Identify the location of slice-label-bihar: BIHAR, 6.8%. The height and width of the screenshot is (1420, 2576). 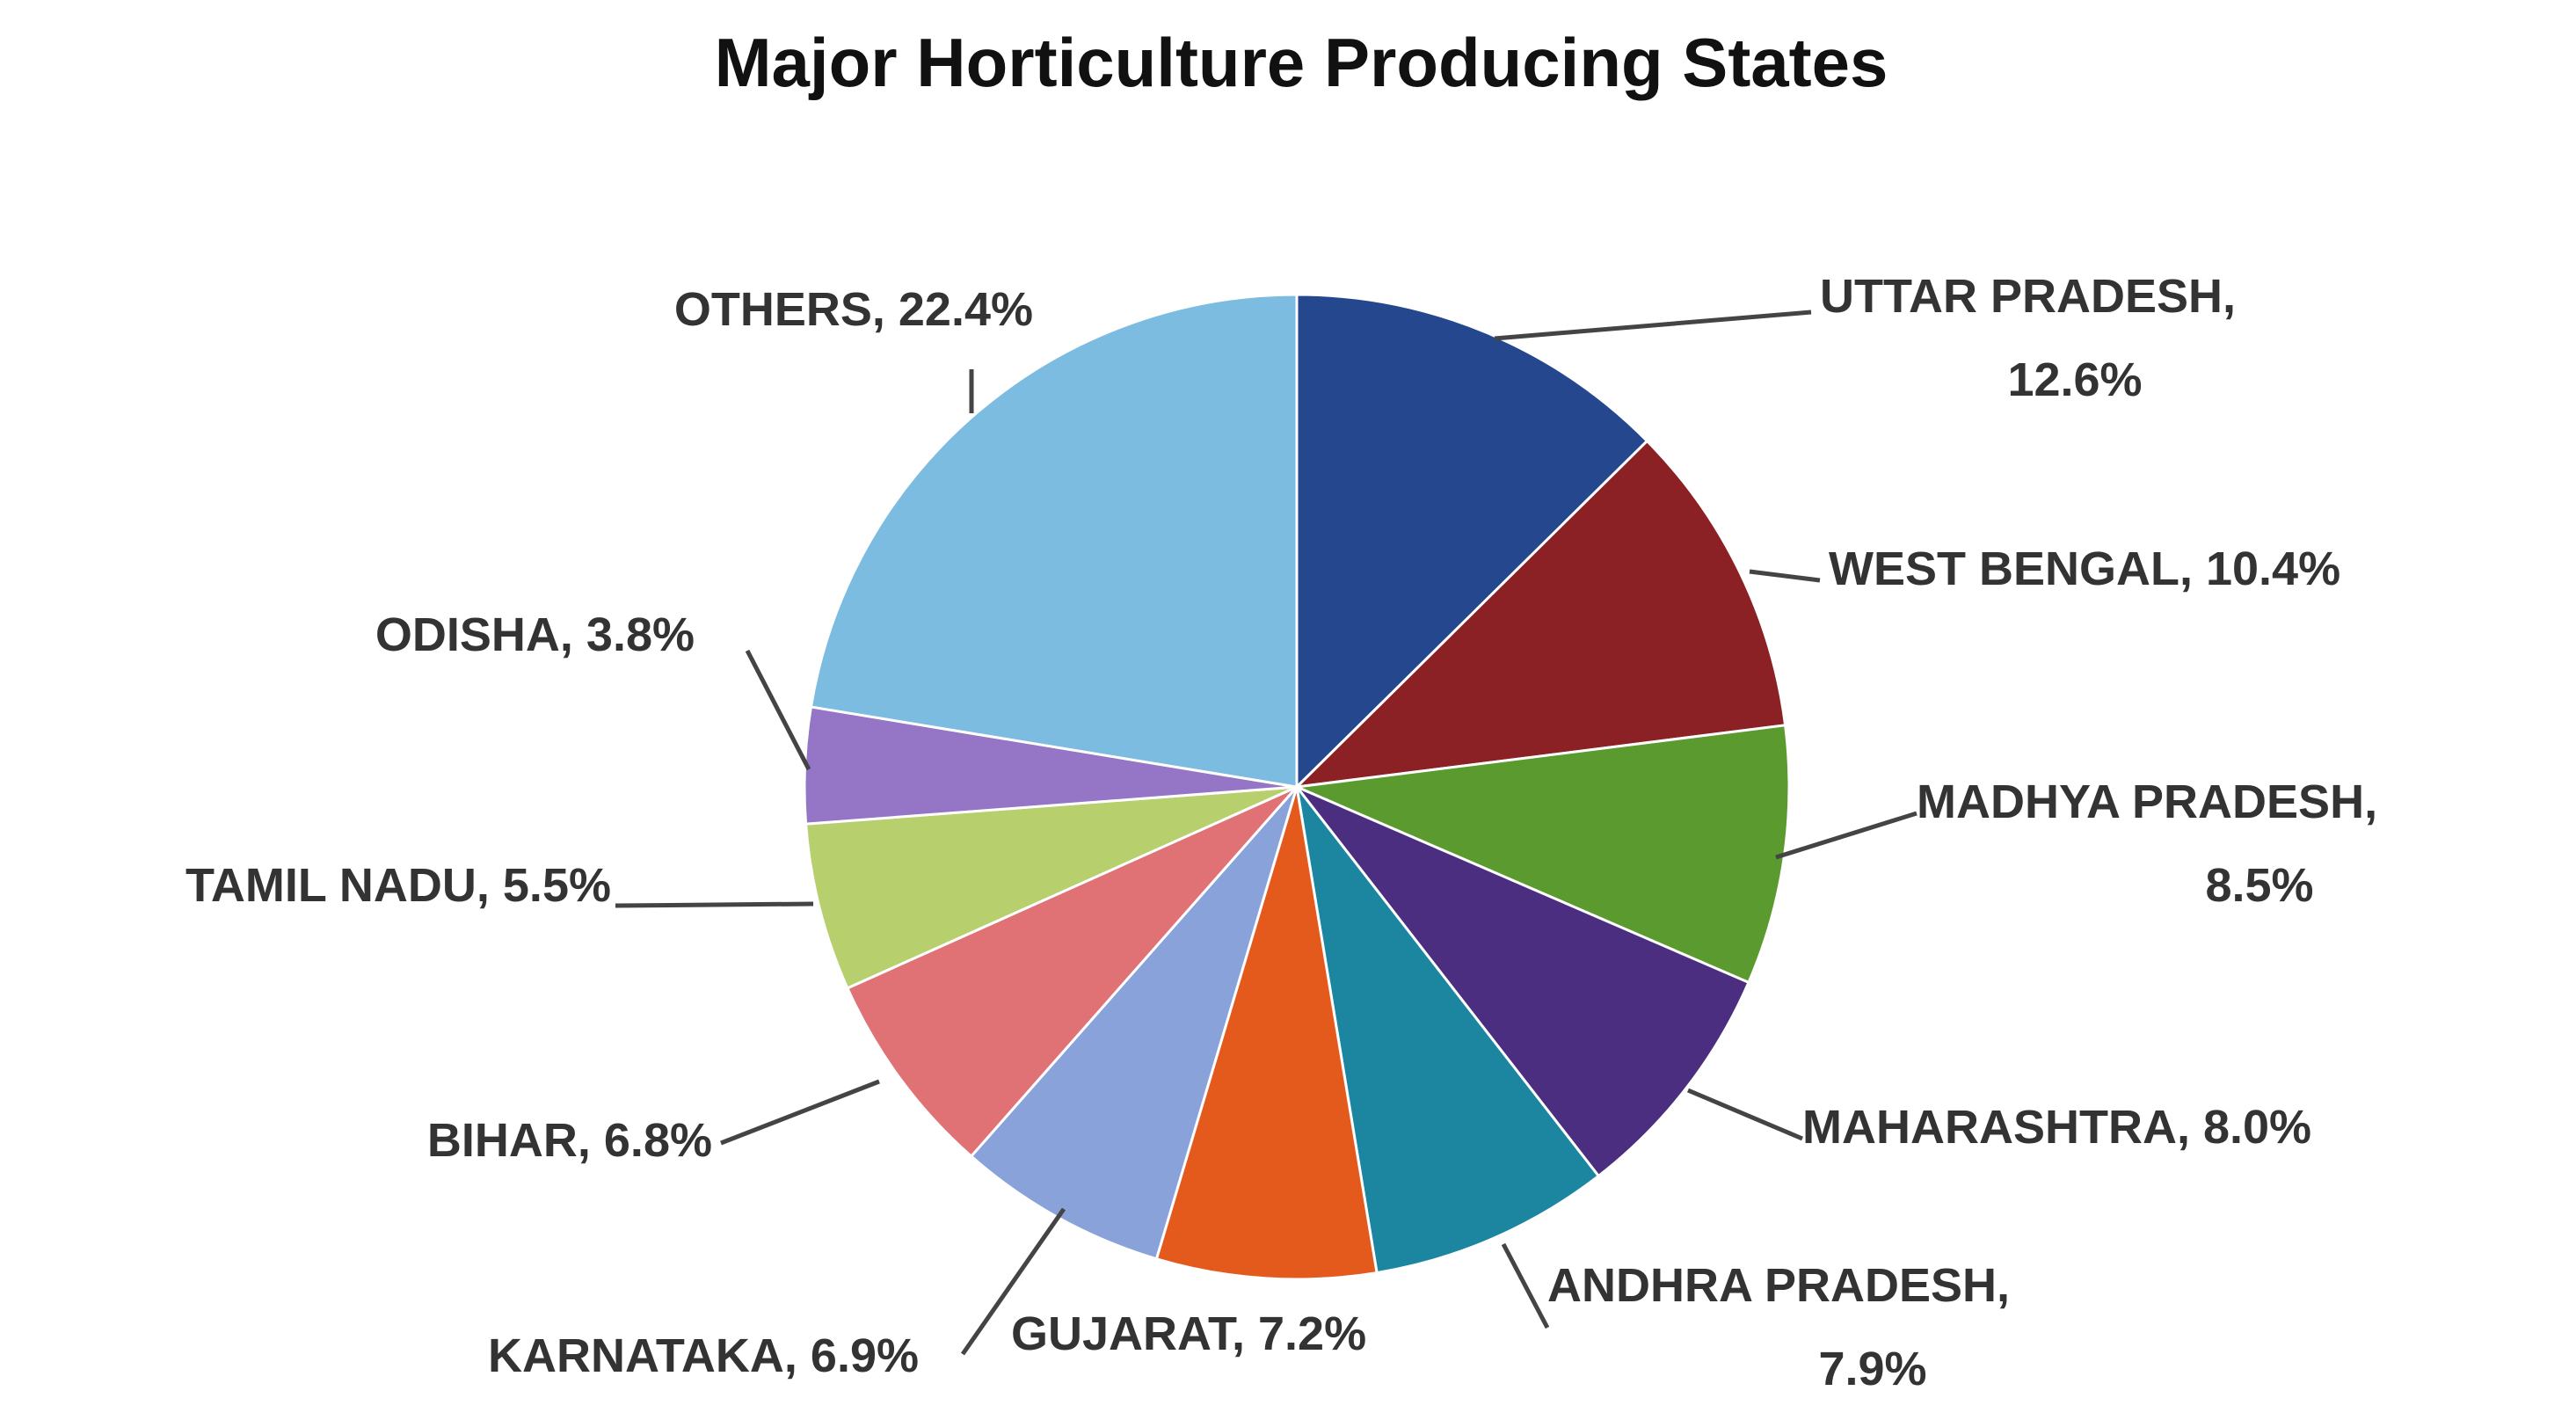
(569, 1140).